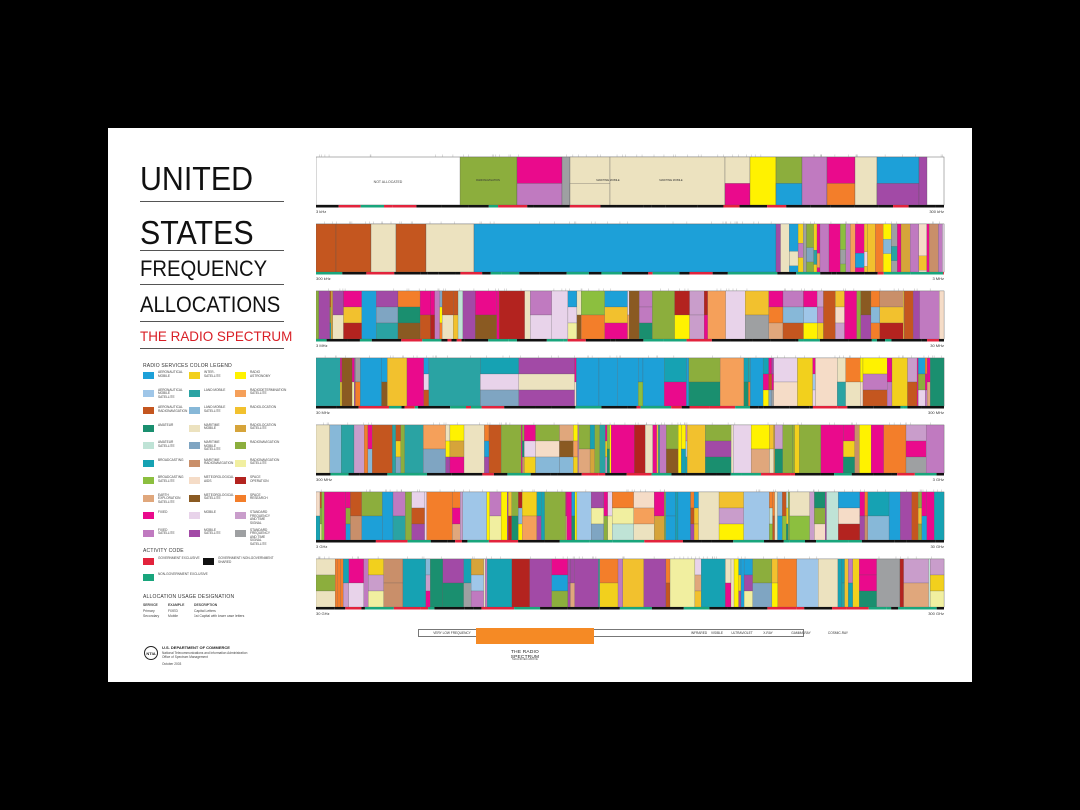  What do you see at coordinates (742, 633) in the screenshot?
I see `spectrum-segment-label: ULTRAVIOLET` at bounding box center [742, 633].